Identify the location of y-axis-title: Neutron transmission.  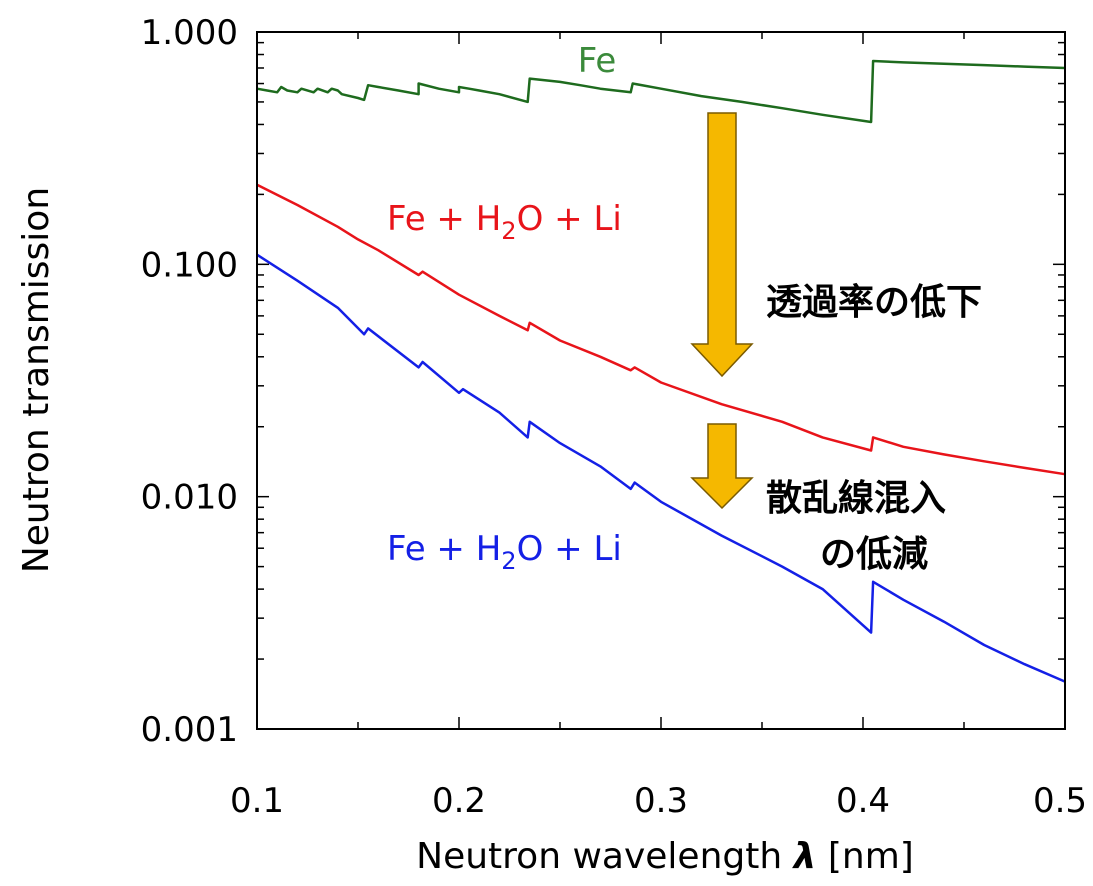
(36, 380).